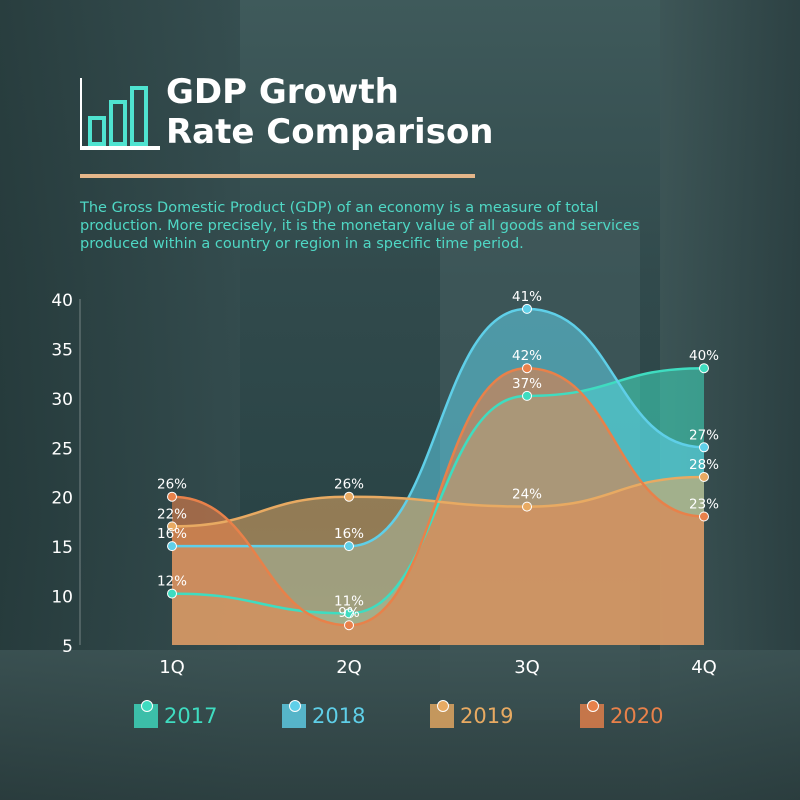  Describe the element at coordinates (172, 667) in the screenshot. I see `x-tick-label: 1Q` at that location.